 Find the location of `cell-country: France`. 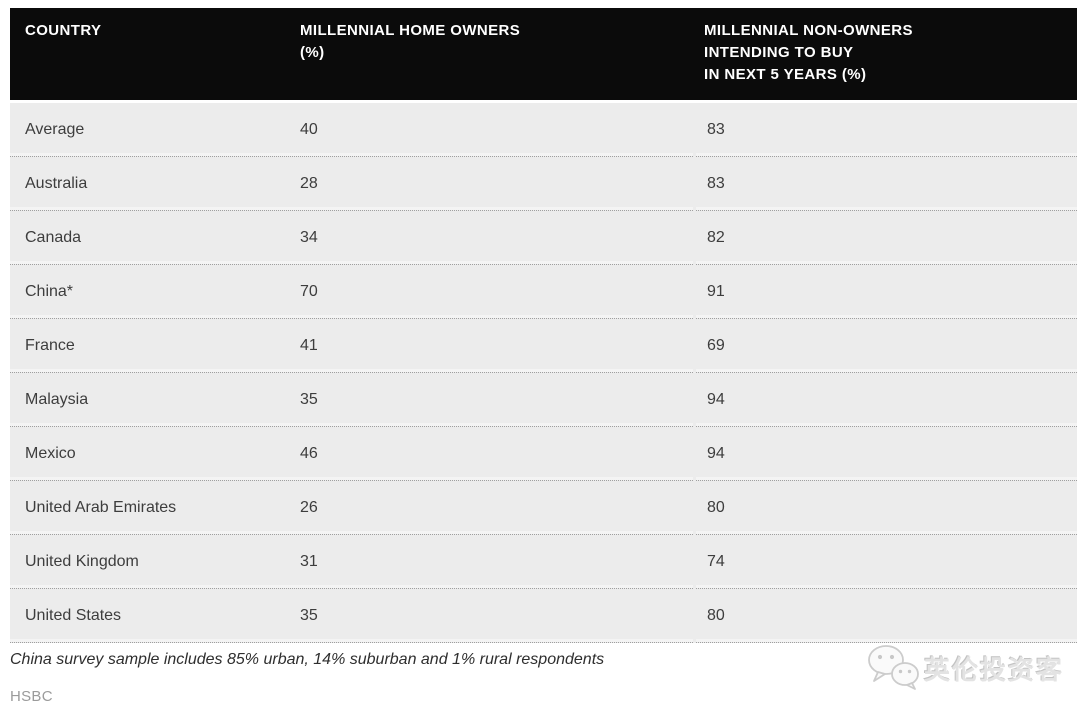

cell-country: France is located at coordinates (50, 345).